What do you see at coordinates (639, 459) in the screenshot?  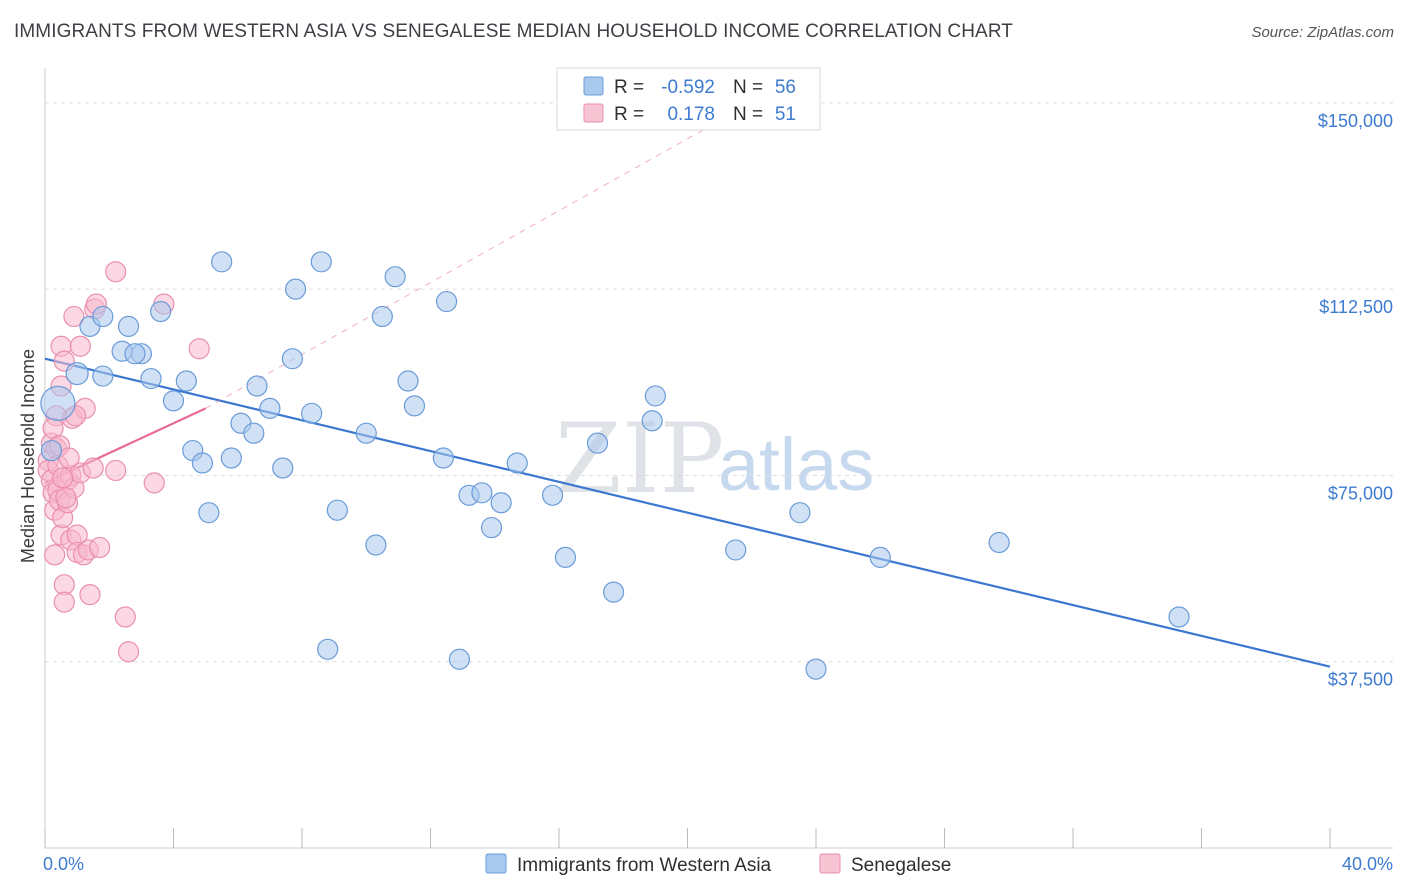 I see `watermark-zip: ZIP` at bounding box center [639, 459].